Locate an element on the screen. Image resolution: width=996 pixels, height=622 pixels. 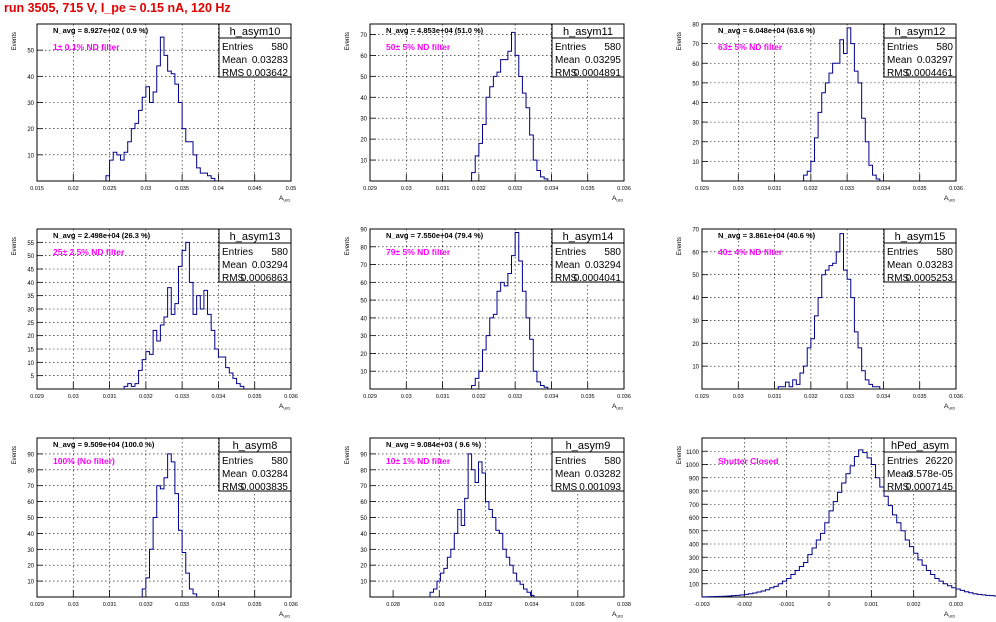
stats-value: 26220 is located at coordinates (939, 461).